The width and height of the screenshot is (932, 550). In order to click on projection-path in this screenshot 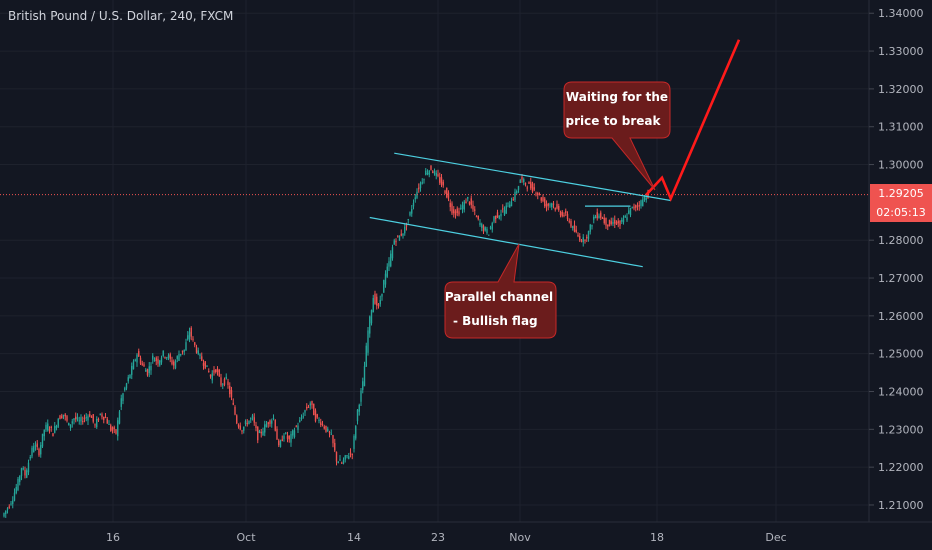, I will do `click(693, 120)`.